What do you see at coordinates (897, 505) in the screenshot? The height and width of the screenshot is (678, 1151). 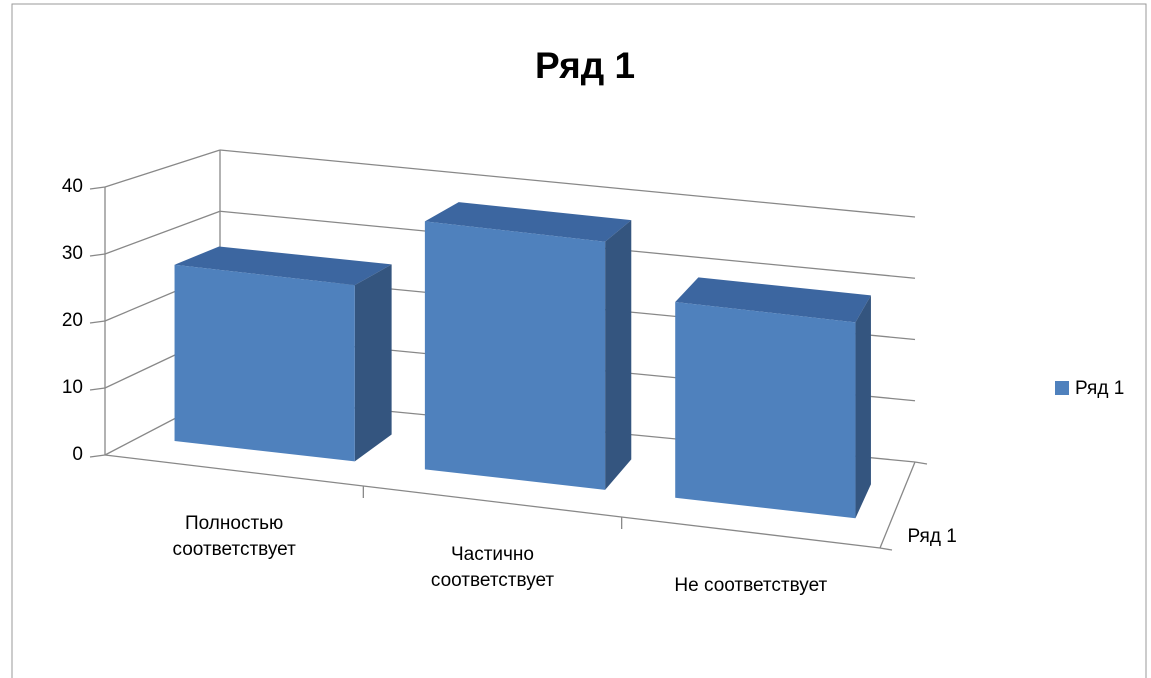 I see `depth-axis` at bounding box center [897, 505].